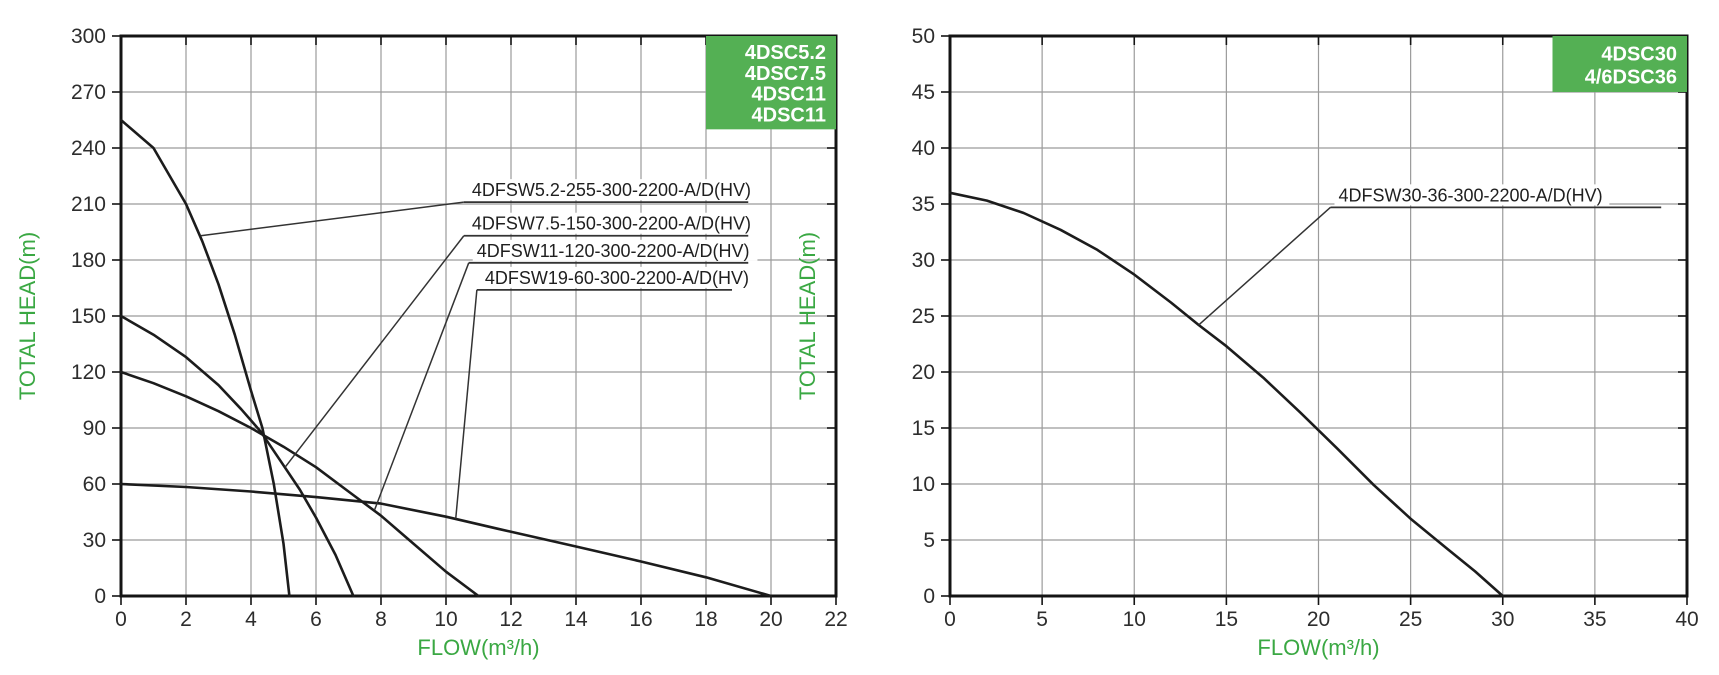 The width and height of the screenshot is (1719, 675). I want to click on y-axis-tick-label: 150, so click(88, 316).